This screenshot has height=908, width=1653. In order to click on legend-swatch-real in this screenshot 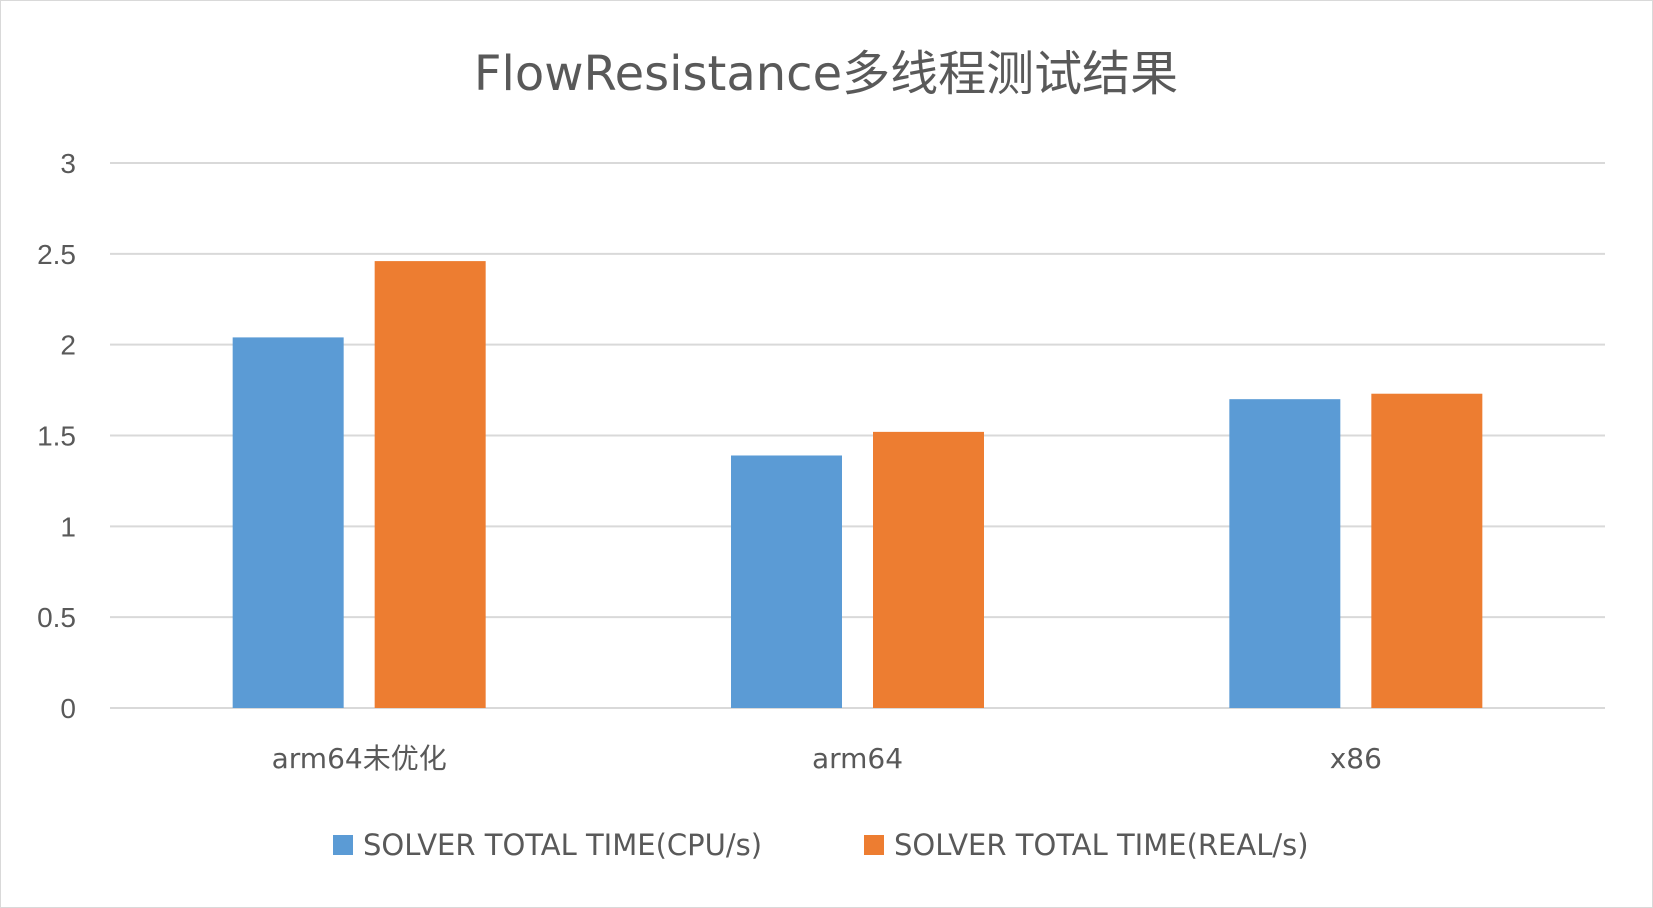, I will do `click(874, 845)`.